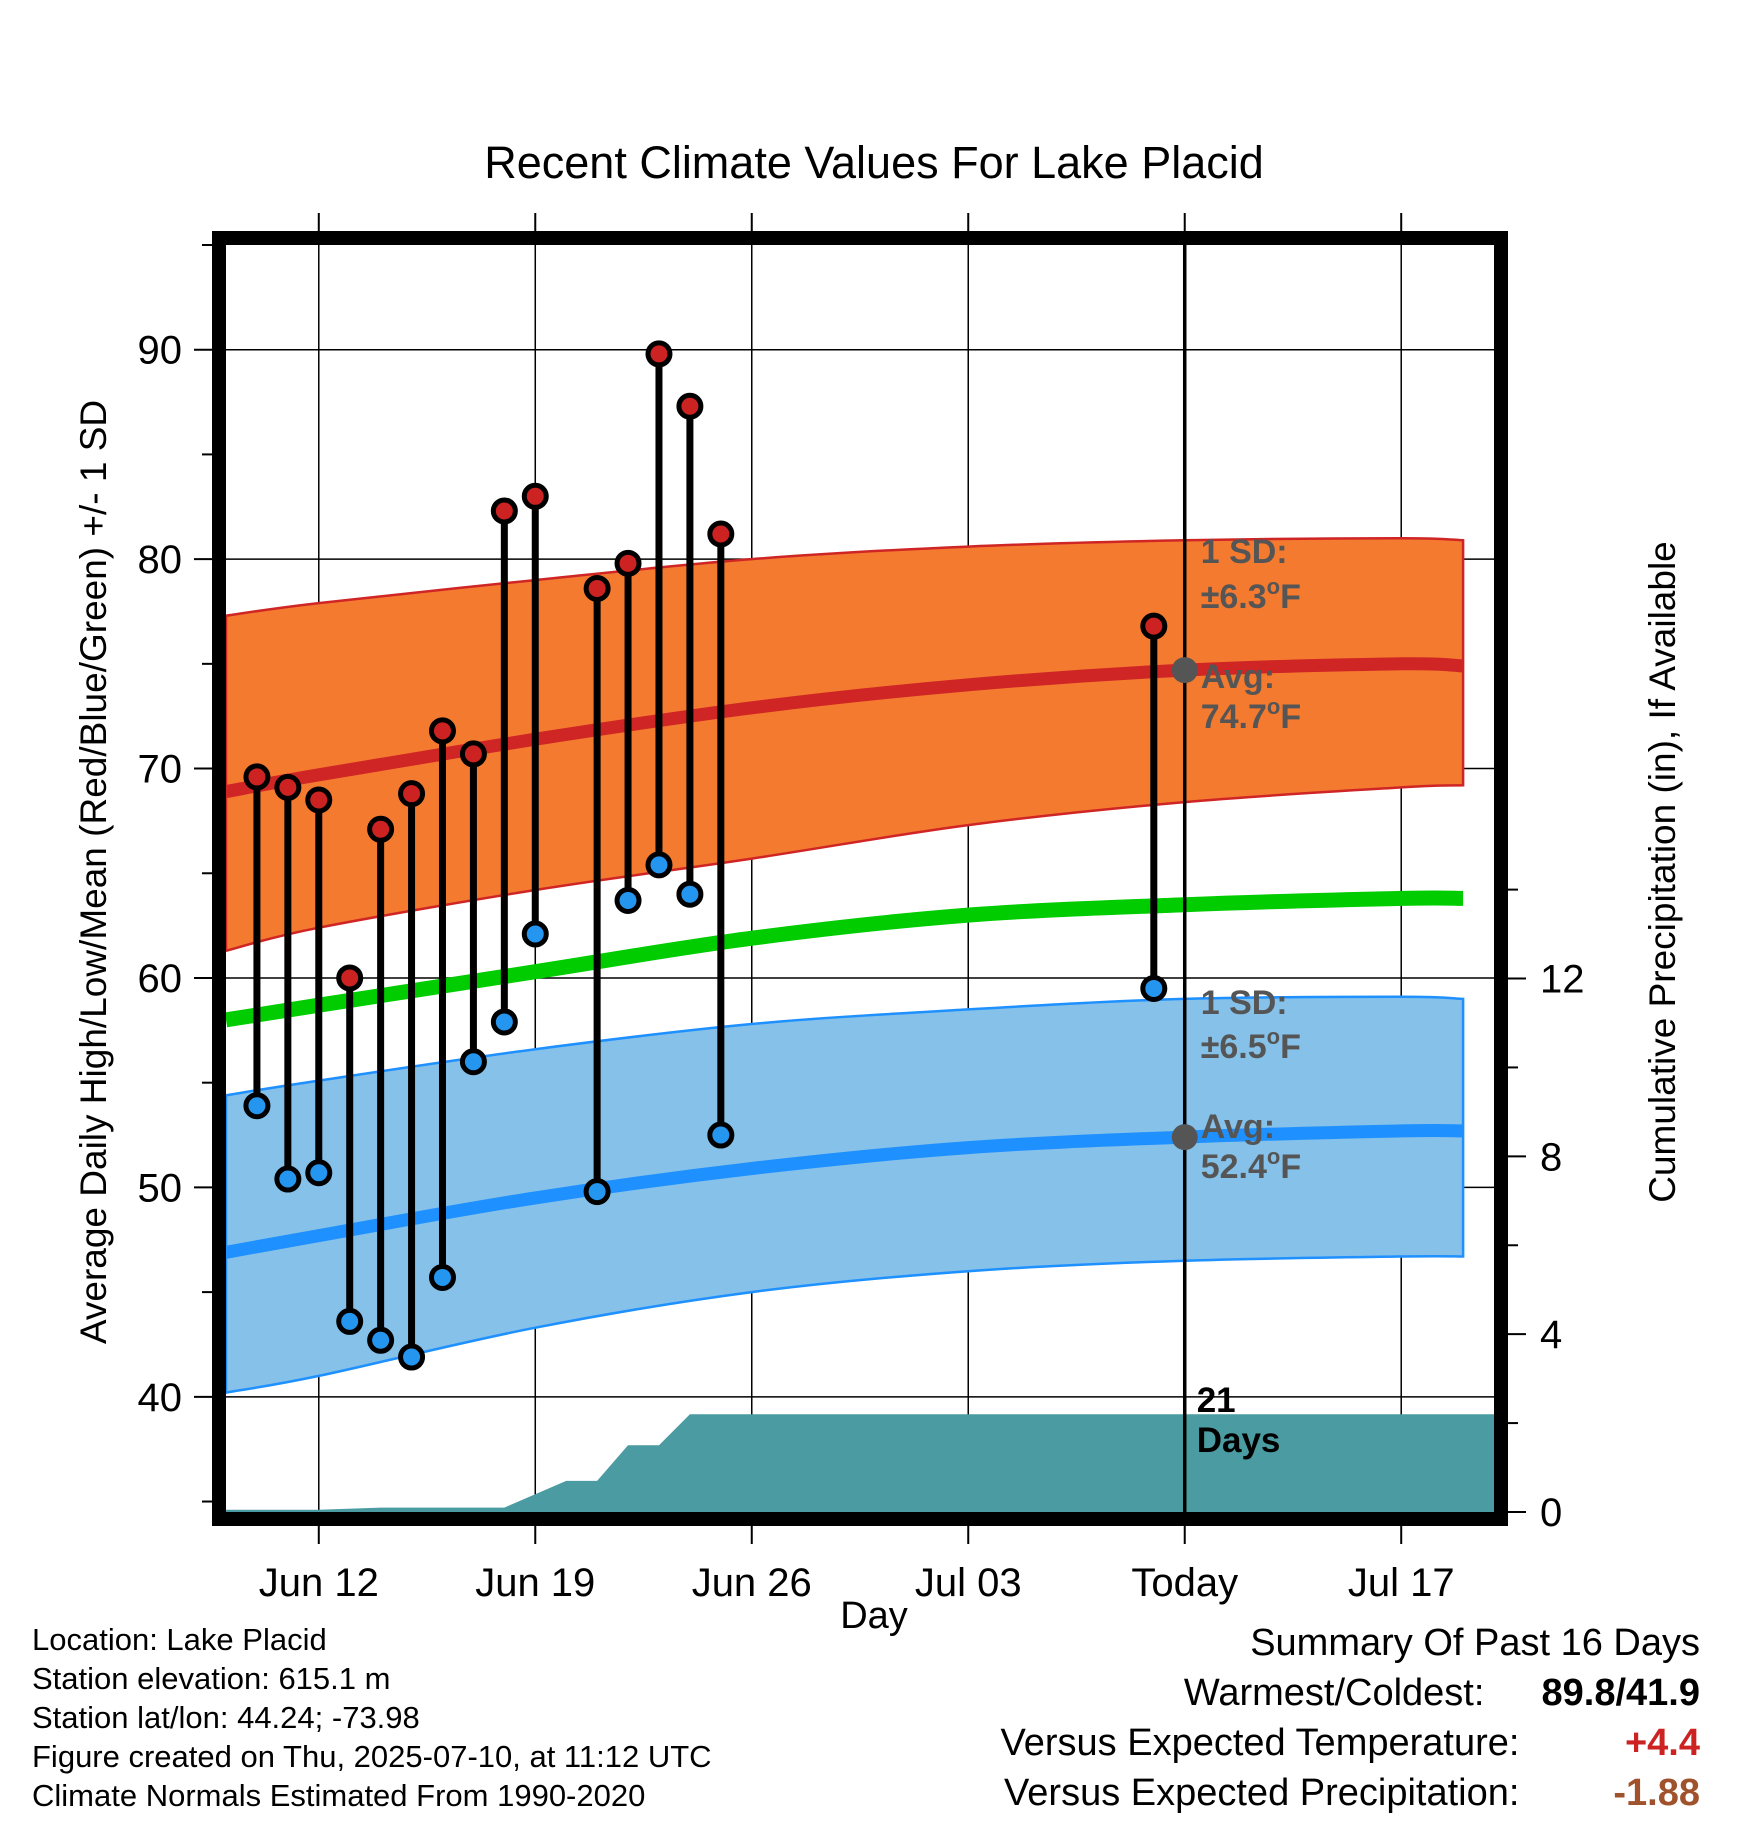 This screenshot has width=1748, height=1828. I want to click on chart-title: Recent Climate Values For Lake Placid, so click(874, 162).